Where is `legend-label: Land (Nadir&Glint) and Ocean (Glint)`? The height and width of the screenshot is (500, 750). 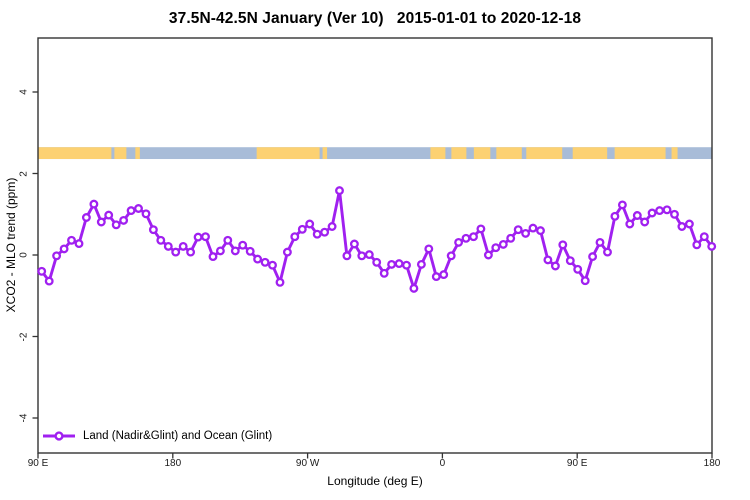 legend-label: Land (Nadir&Glint) and Ocean (Glint) is located at coordinates (178, 436).